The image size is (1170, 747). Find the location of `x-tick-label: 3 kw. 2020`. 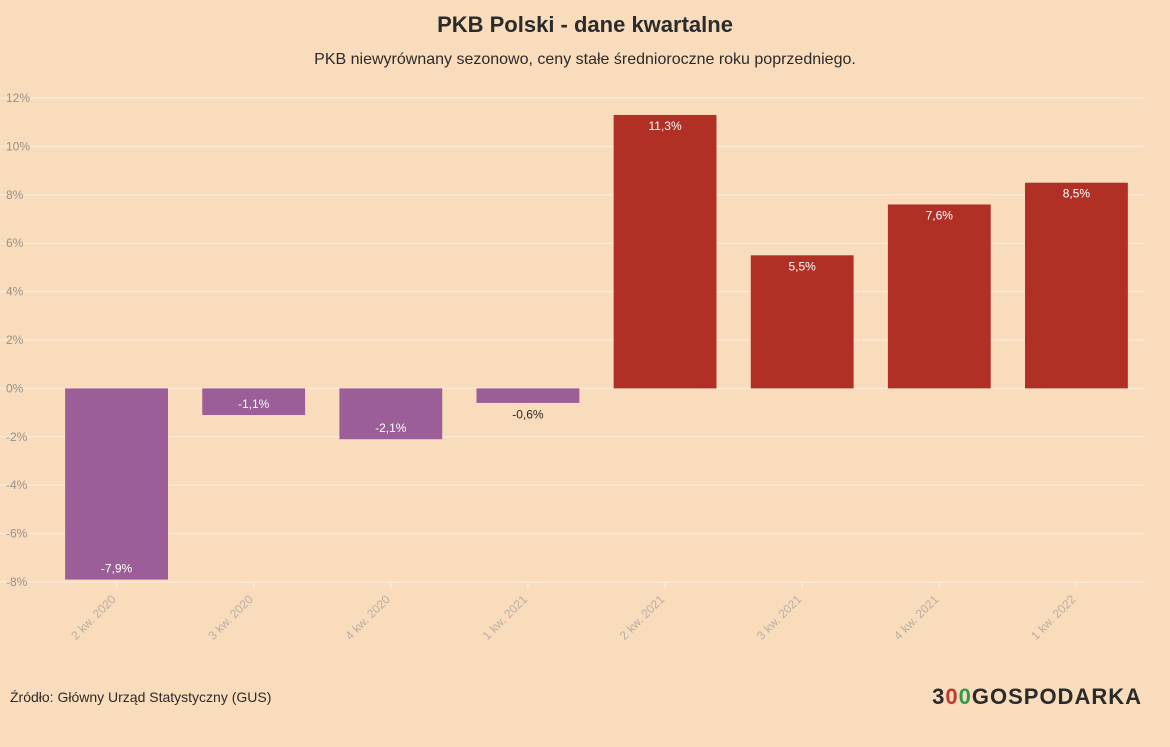

x-tick-label: 3 kw. 2020 is located at coordinates (230, 617).